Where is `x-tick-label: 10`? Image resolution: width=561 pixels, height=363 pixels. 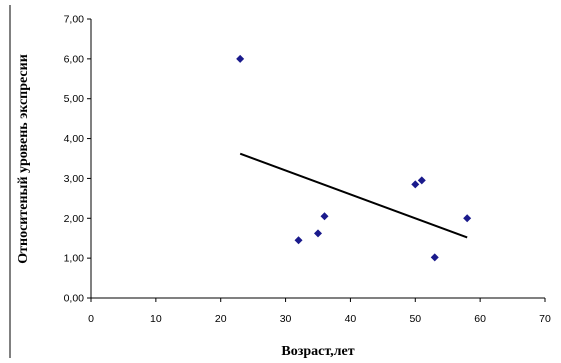 x-tick-label: 10 is located at coordinates (156, 319).